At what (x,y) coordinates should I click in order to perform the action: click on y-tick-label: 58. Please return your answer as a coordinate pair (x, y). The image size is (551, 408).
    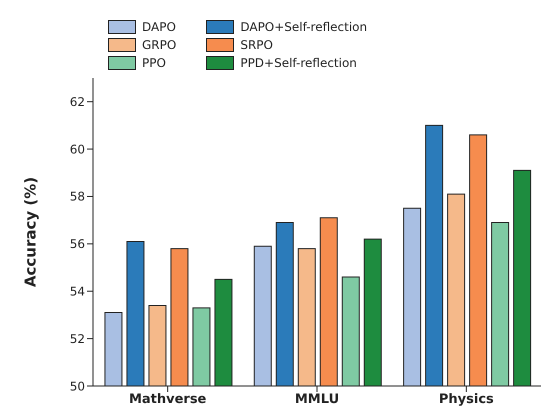
    Looking at the image, I should click on (77, 197).